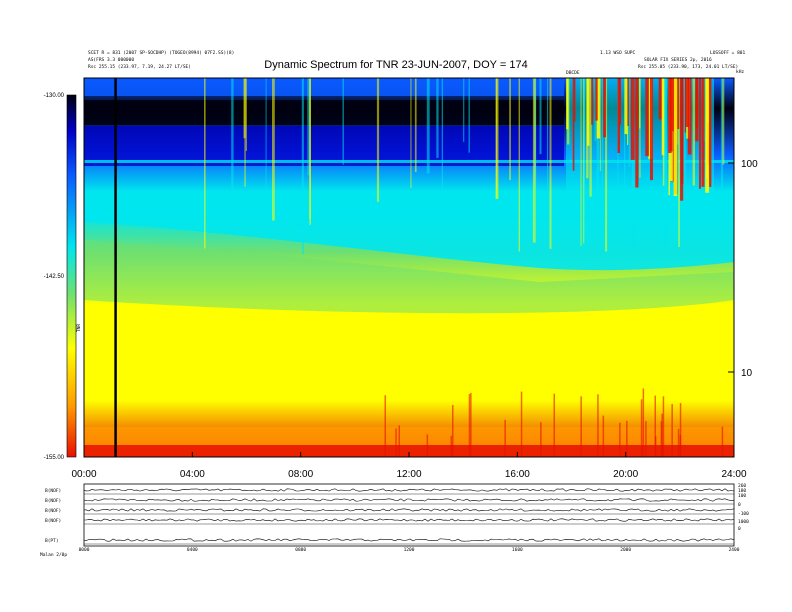 The image size is (792, 612). Describe the element at coordinates (733, 474) in the screenshot. I see `x-tick-label: 24:00` at that location.